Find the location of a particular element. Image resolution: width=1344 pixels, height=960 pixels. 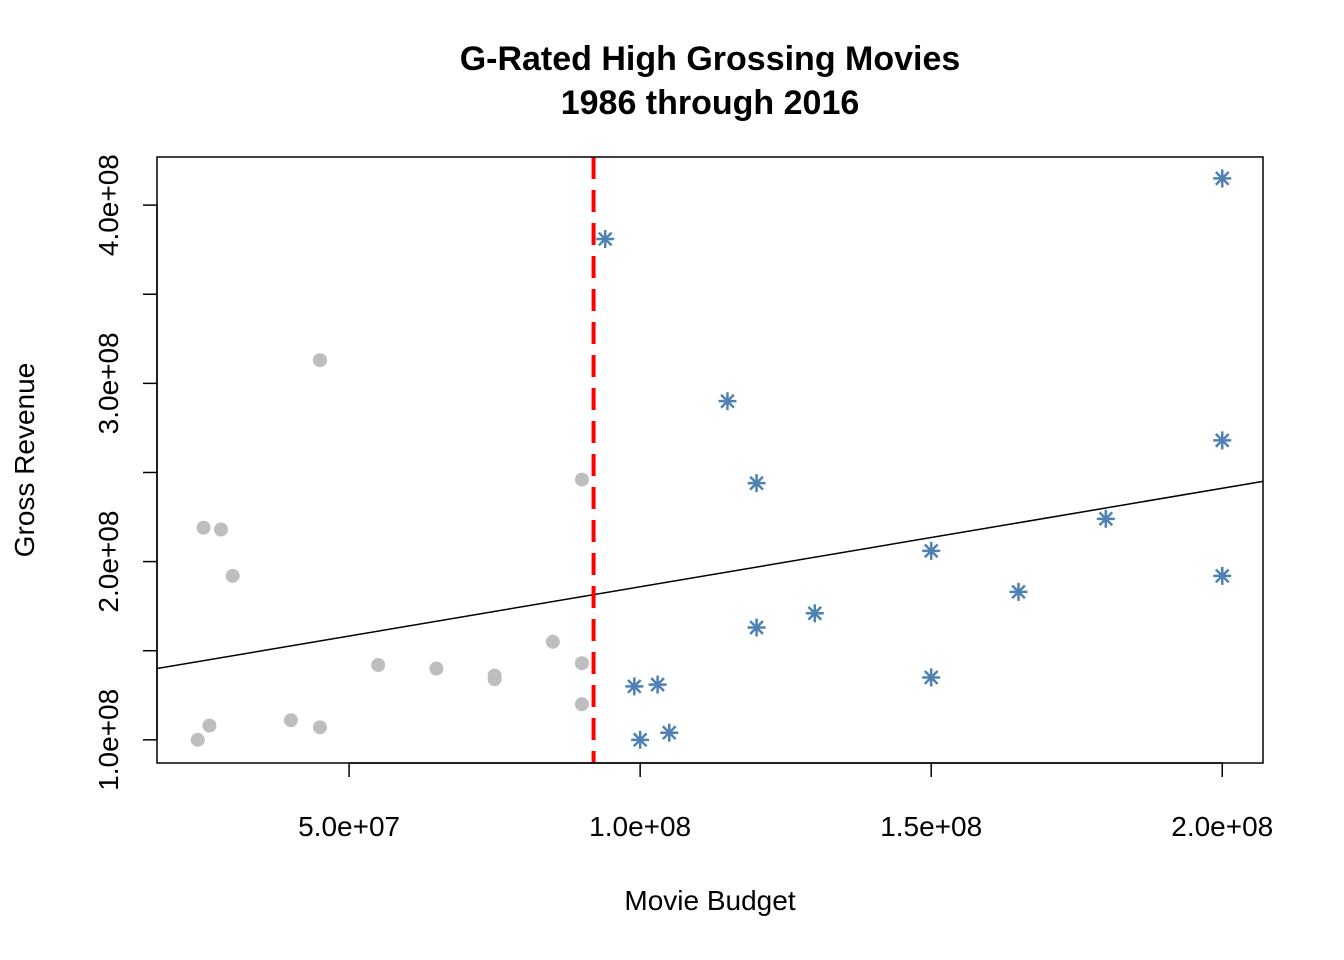

x-tick-label: 1.0e+08 is located at coordinates (640, 826).